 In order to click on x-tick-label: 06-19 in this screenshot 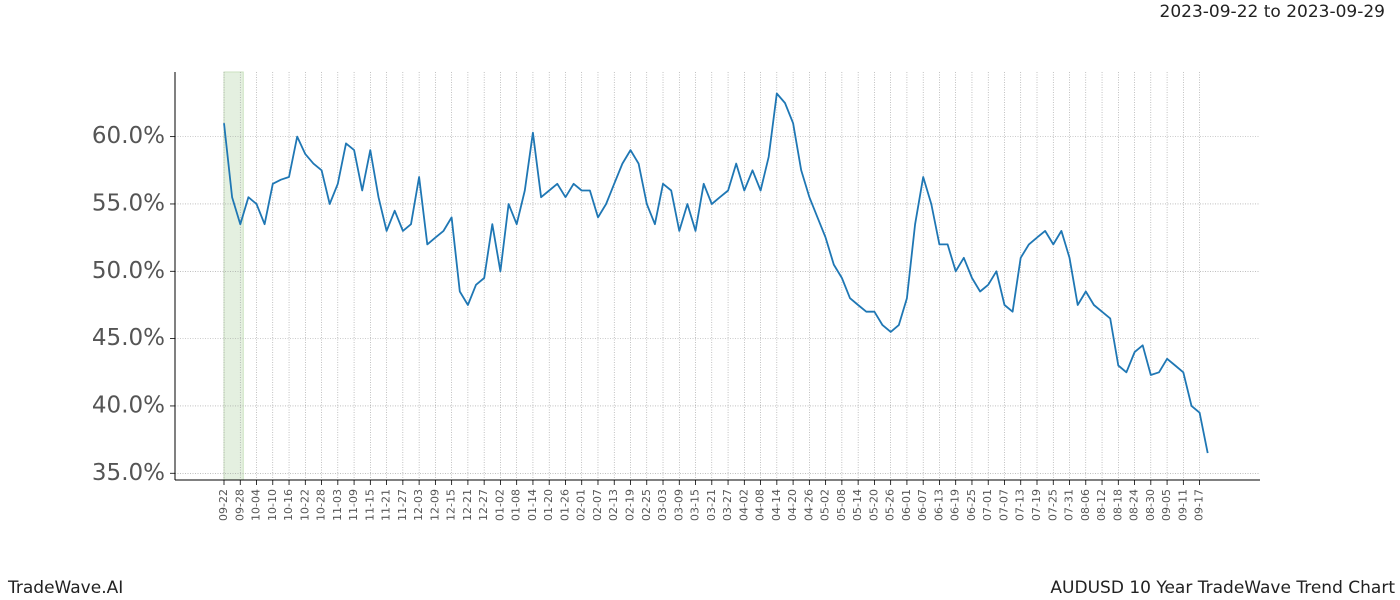, I will do `click(955, 505)`.